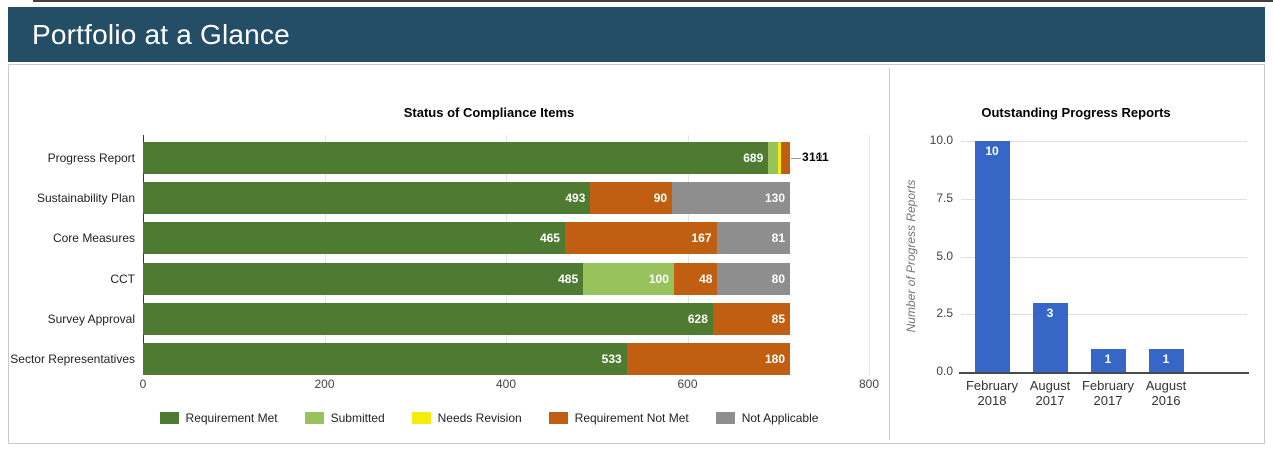 This screenshot has width=1273, height=452. I want to click on bar-segment: 180, so click(708, 359).